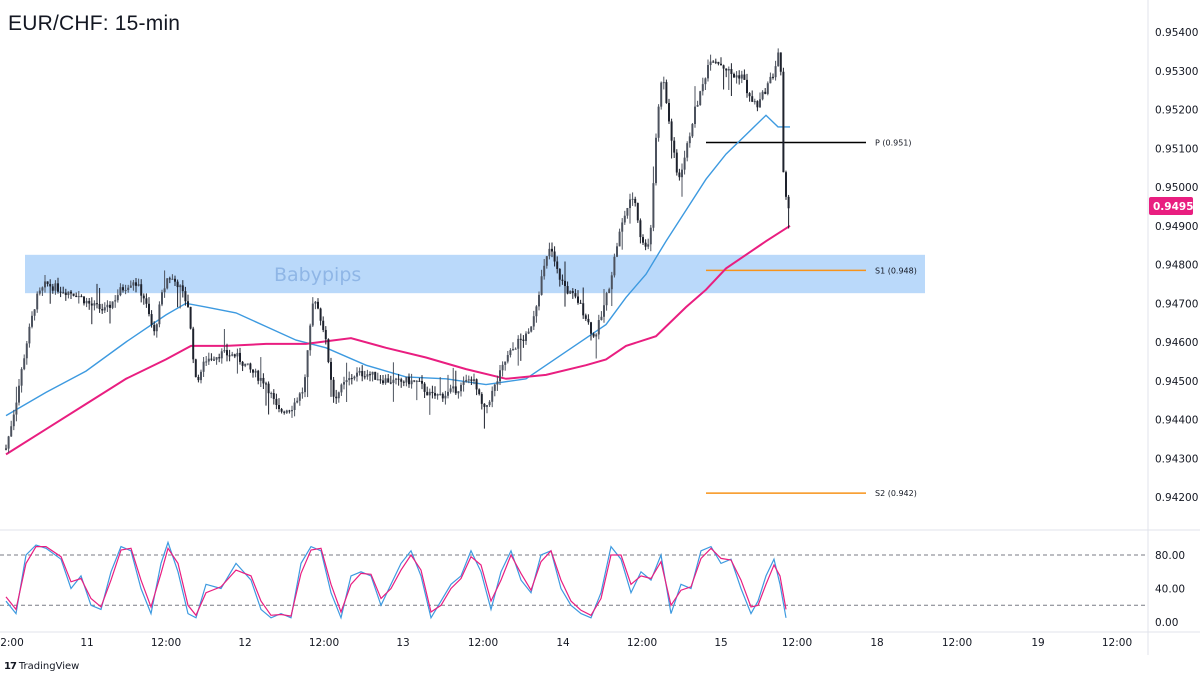 Image resolution: width=1200 pixels, height=680 pixels. I want to click on time-tick-label: 2:00, so click(12, 643).